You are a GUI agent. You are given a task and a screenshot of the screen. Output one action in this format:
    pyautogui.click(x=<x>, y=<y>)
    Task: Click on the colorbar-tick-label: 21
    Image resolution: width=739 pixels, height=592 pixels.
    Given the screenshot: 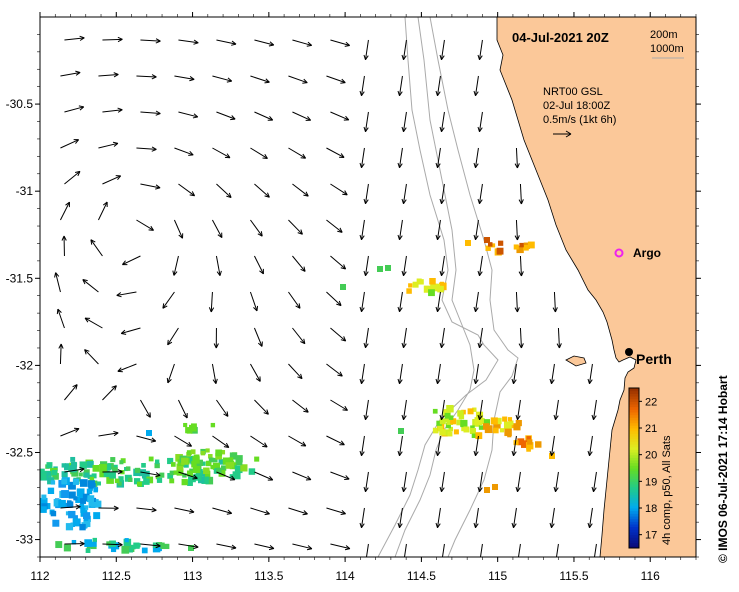 What is the action you would take?
    pyautogui.click(x=651, y=429)
    